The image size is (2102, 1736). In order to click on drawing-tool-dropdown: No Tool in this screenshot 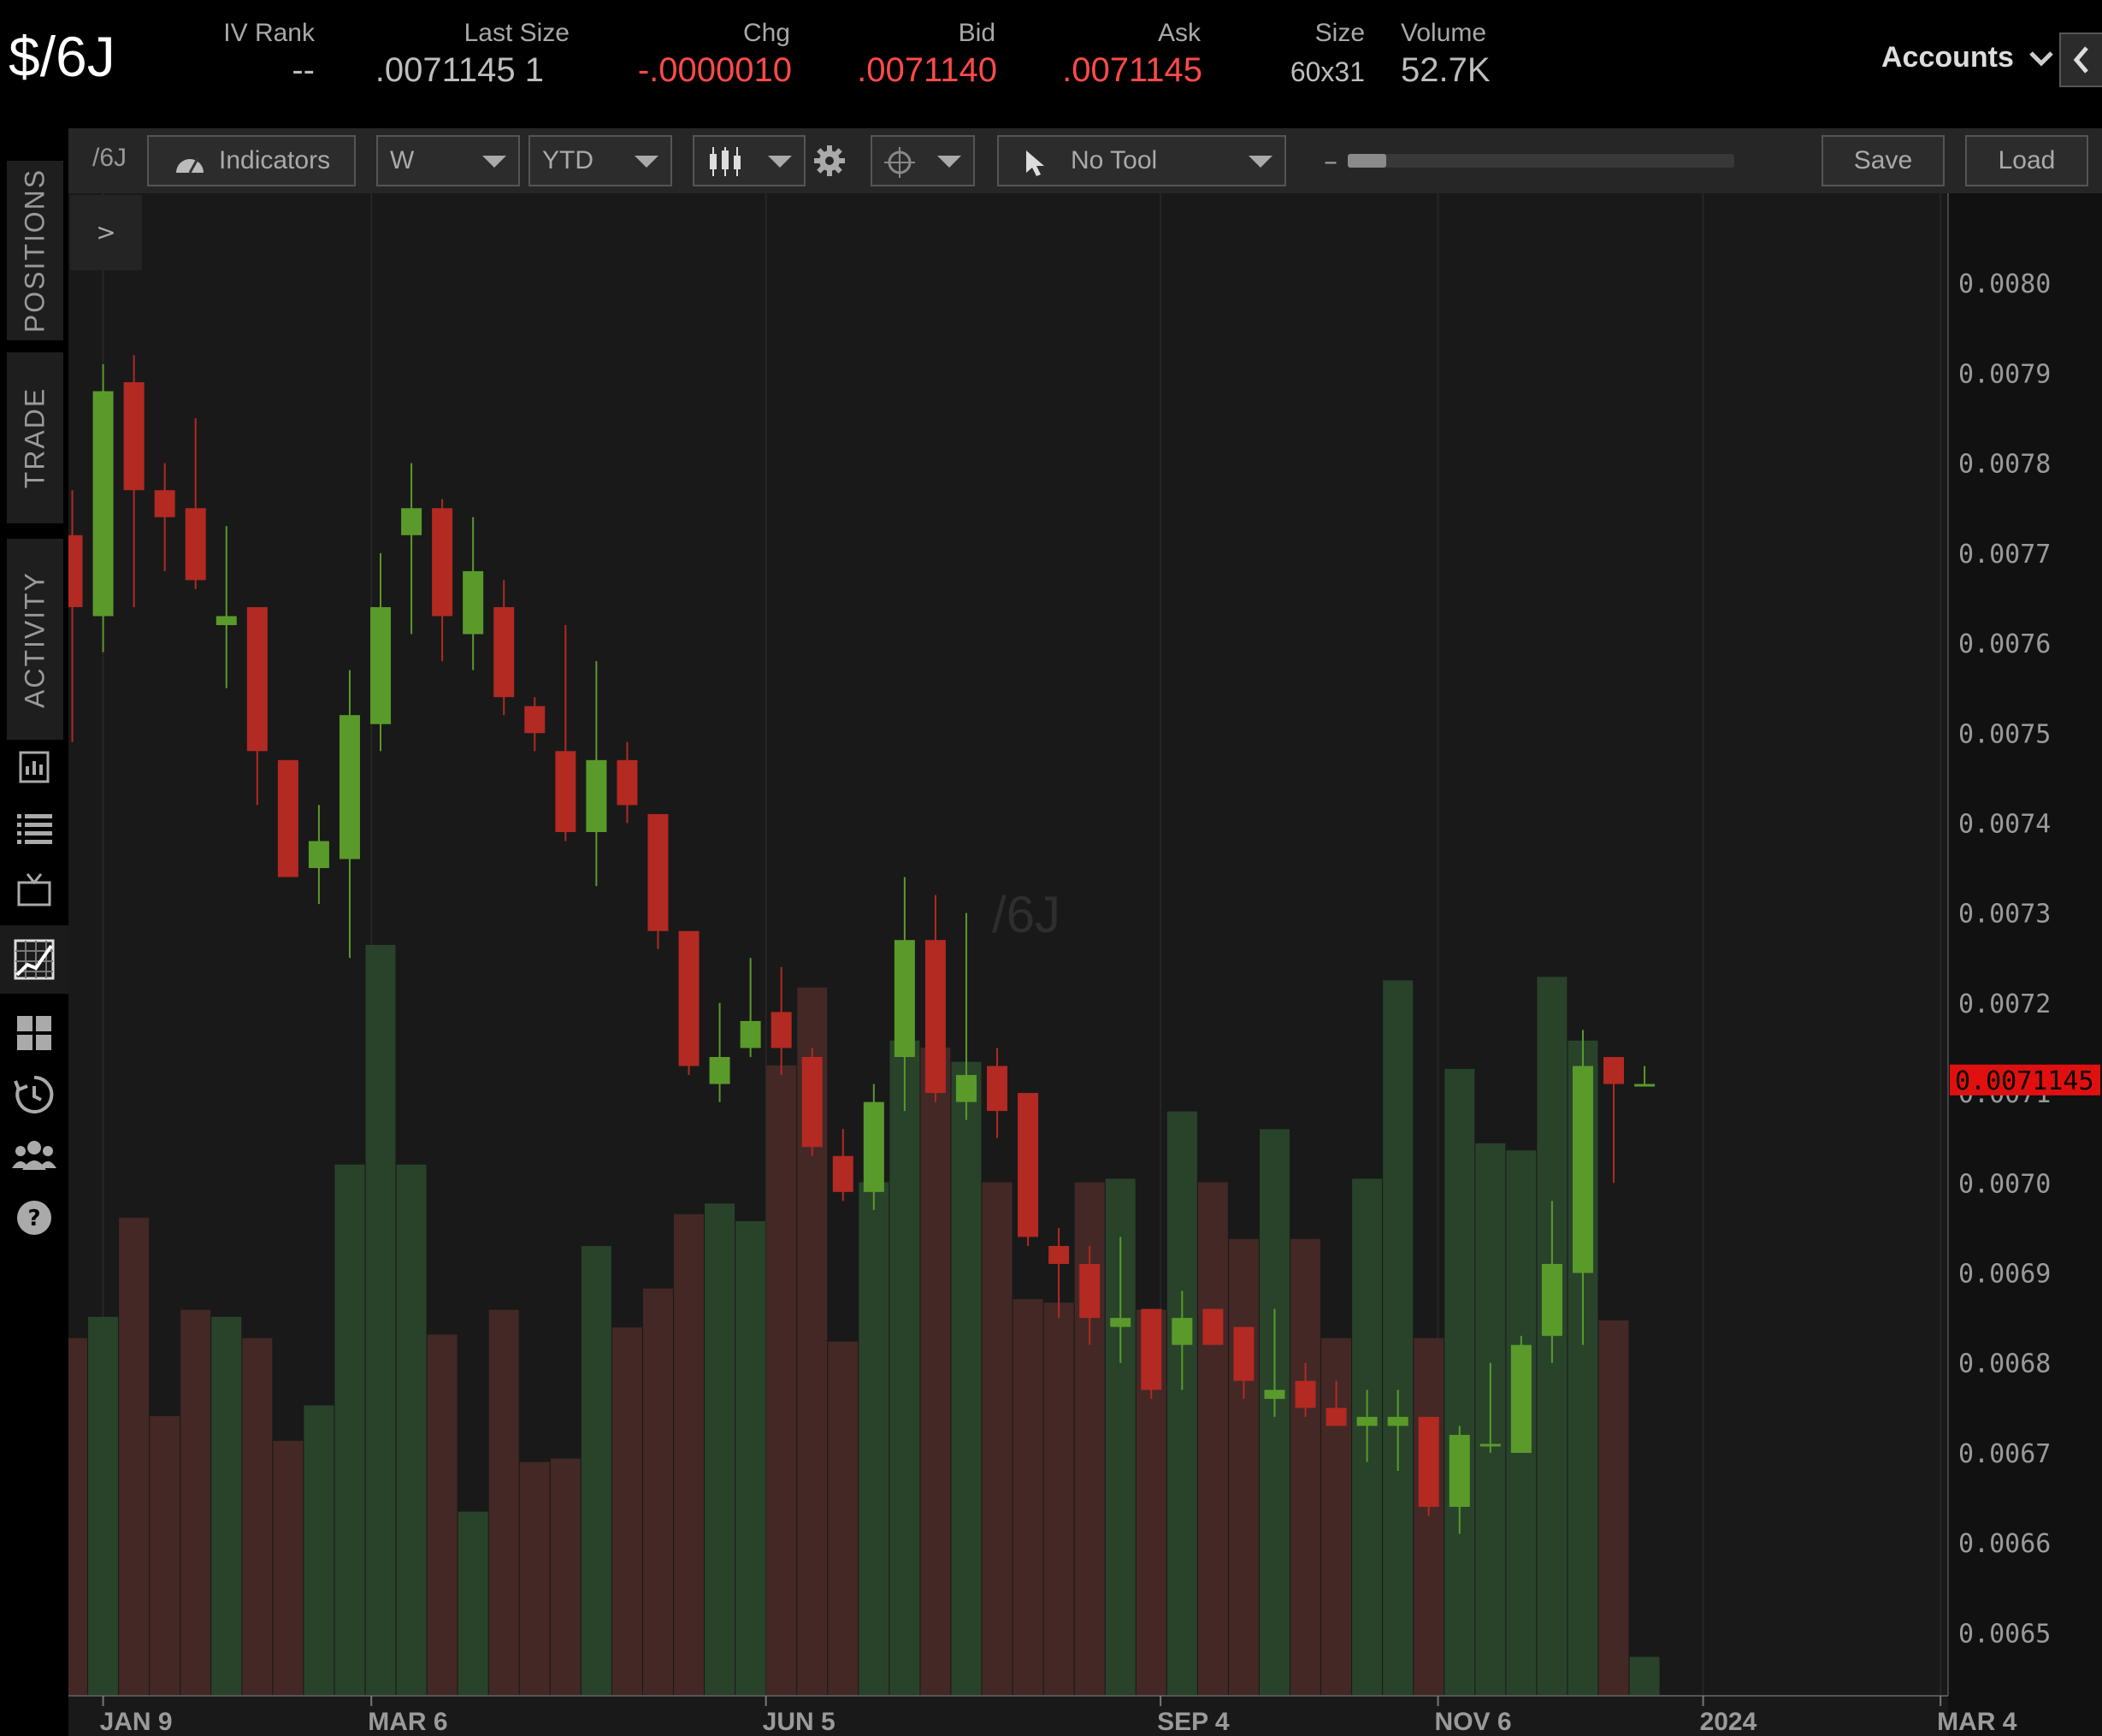, I will do `click(1141, 160)`.